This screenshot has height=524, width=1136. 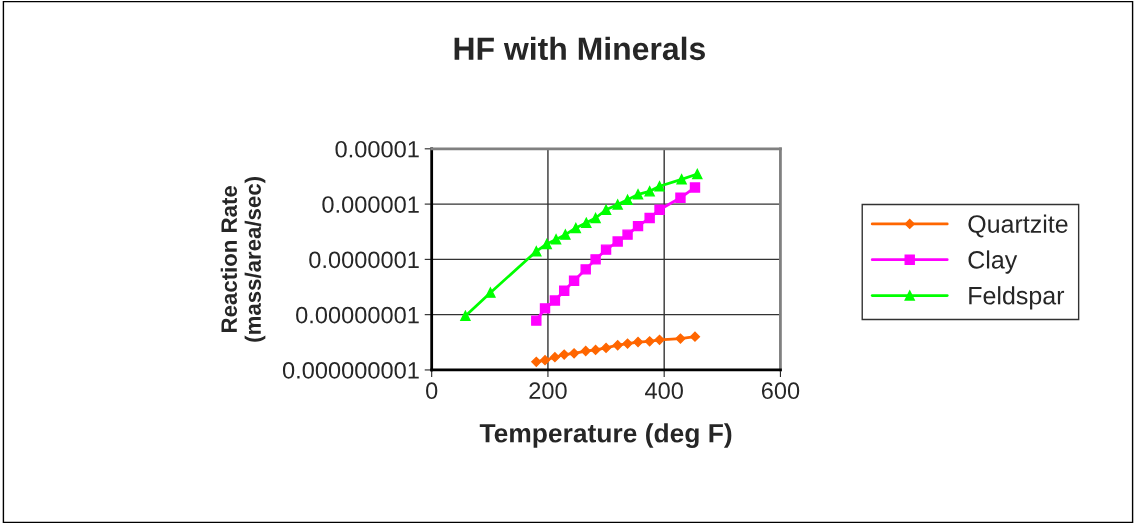 What do you see at coordinates (357, 315) in the screenshot?
I see `y-tick-label: 0.00000001` at bounding box center [357, 315].